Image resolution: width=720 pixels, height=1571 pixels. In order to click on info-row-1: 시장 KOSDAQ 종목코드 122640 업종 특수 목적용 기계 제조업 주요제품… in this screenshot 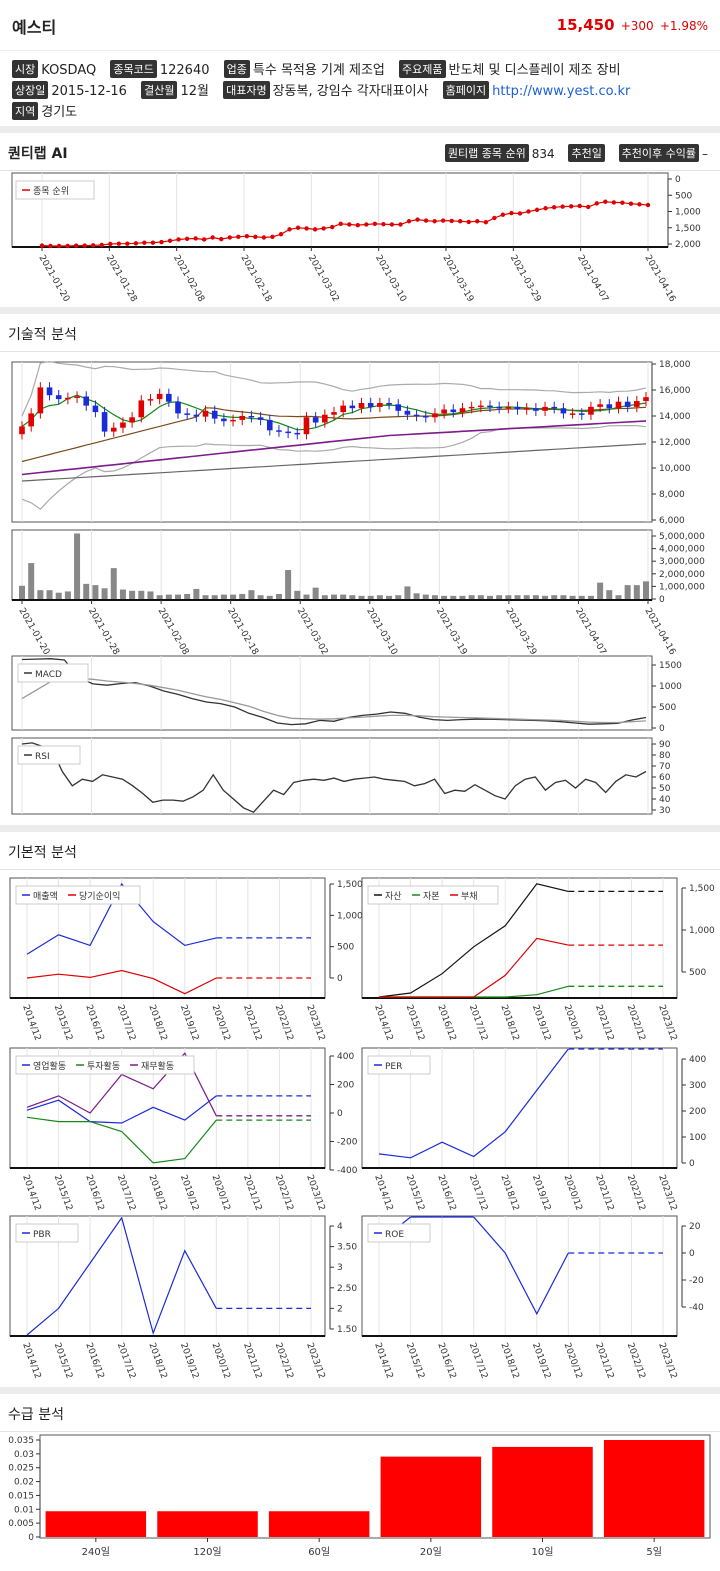, I will do `click(321, 68)`.